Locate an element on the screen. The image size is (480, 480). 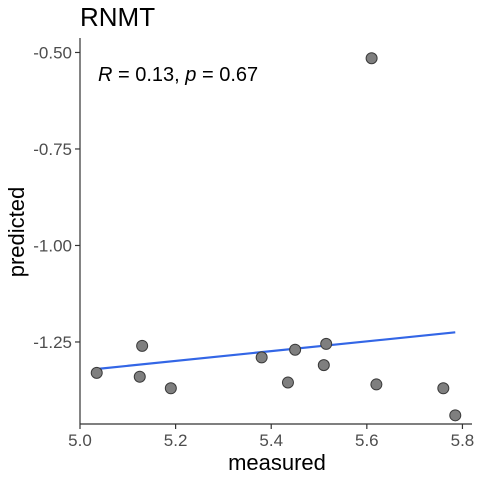
y-tick-label: -0.50 is located at coordinates (52, 52).